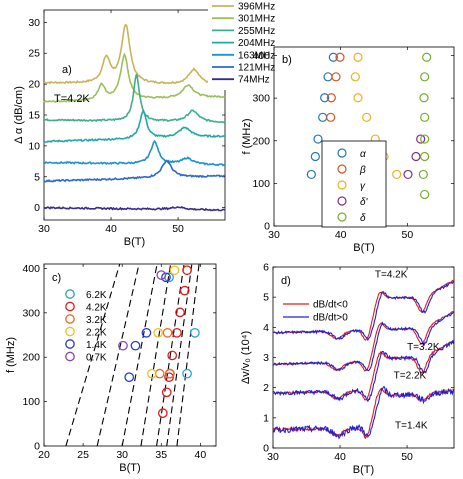 The image size is (463, 479). What do you see at coordinates (261, 56) in the screenshot?
I see `panel-b-ytick-label: 400` at bounding box center [261, 56].